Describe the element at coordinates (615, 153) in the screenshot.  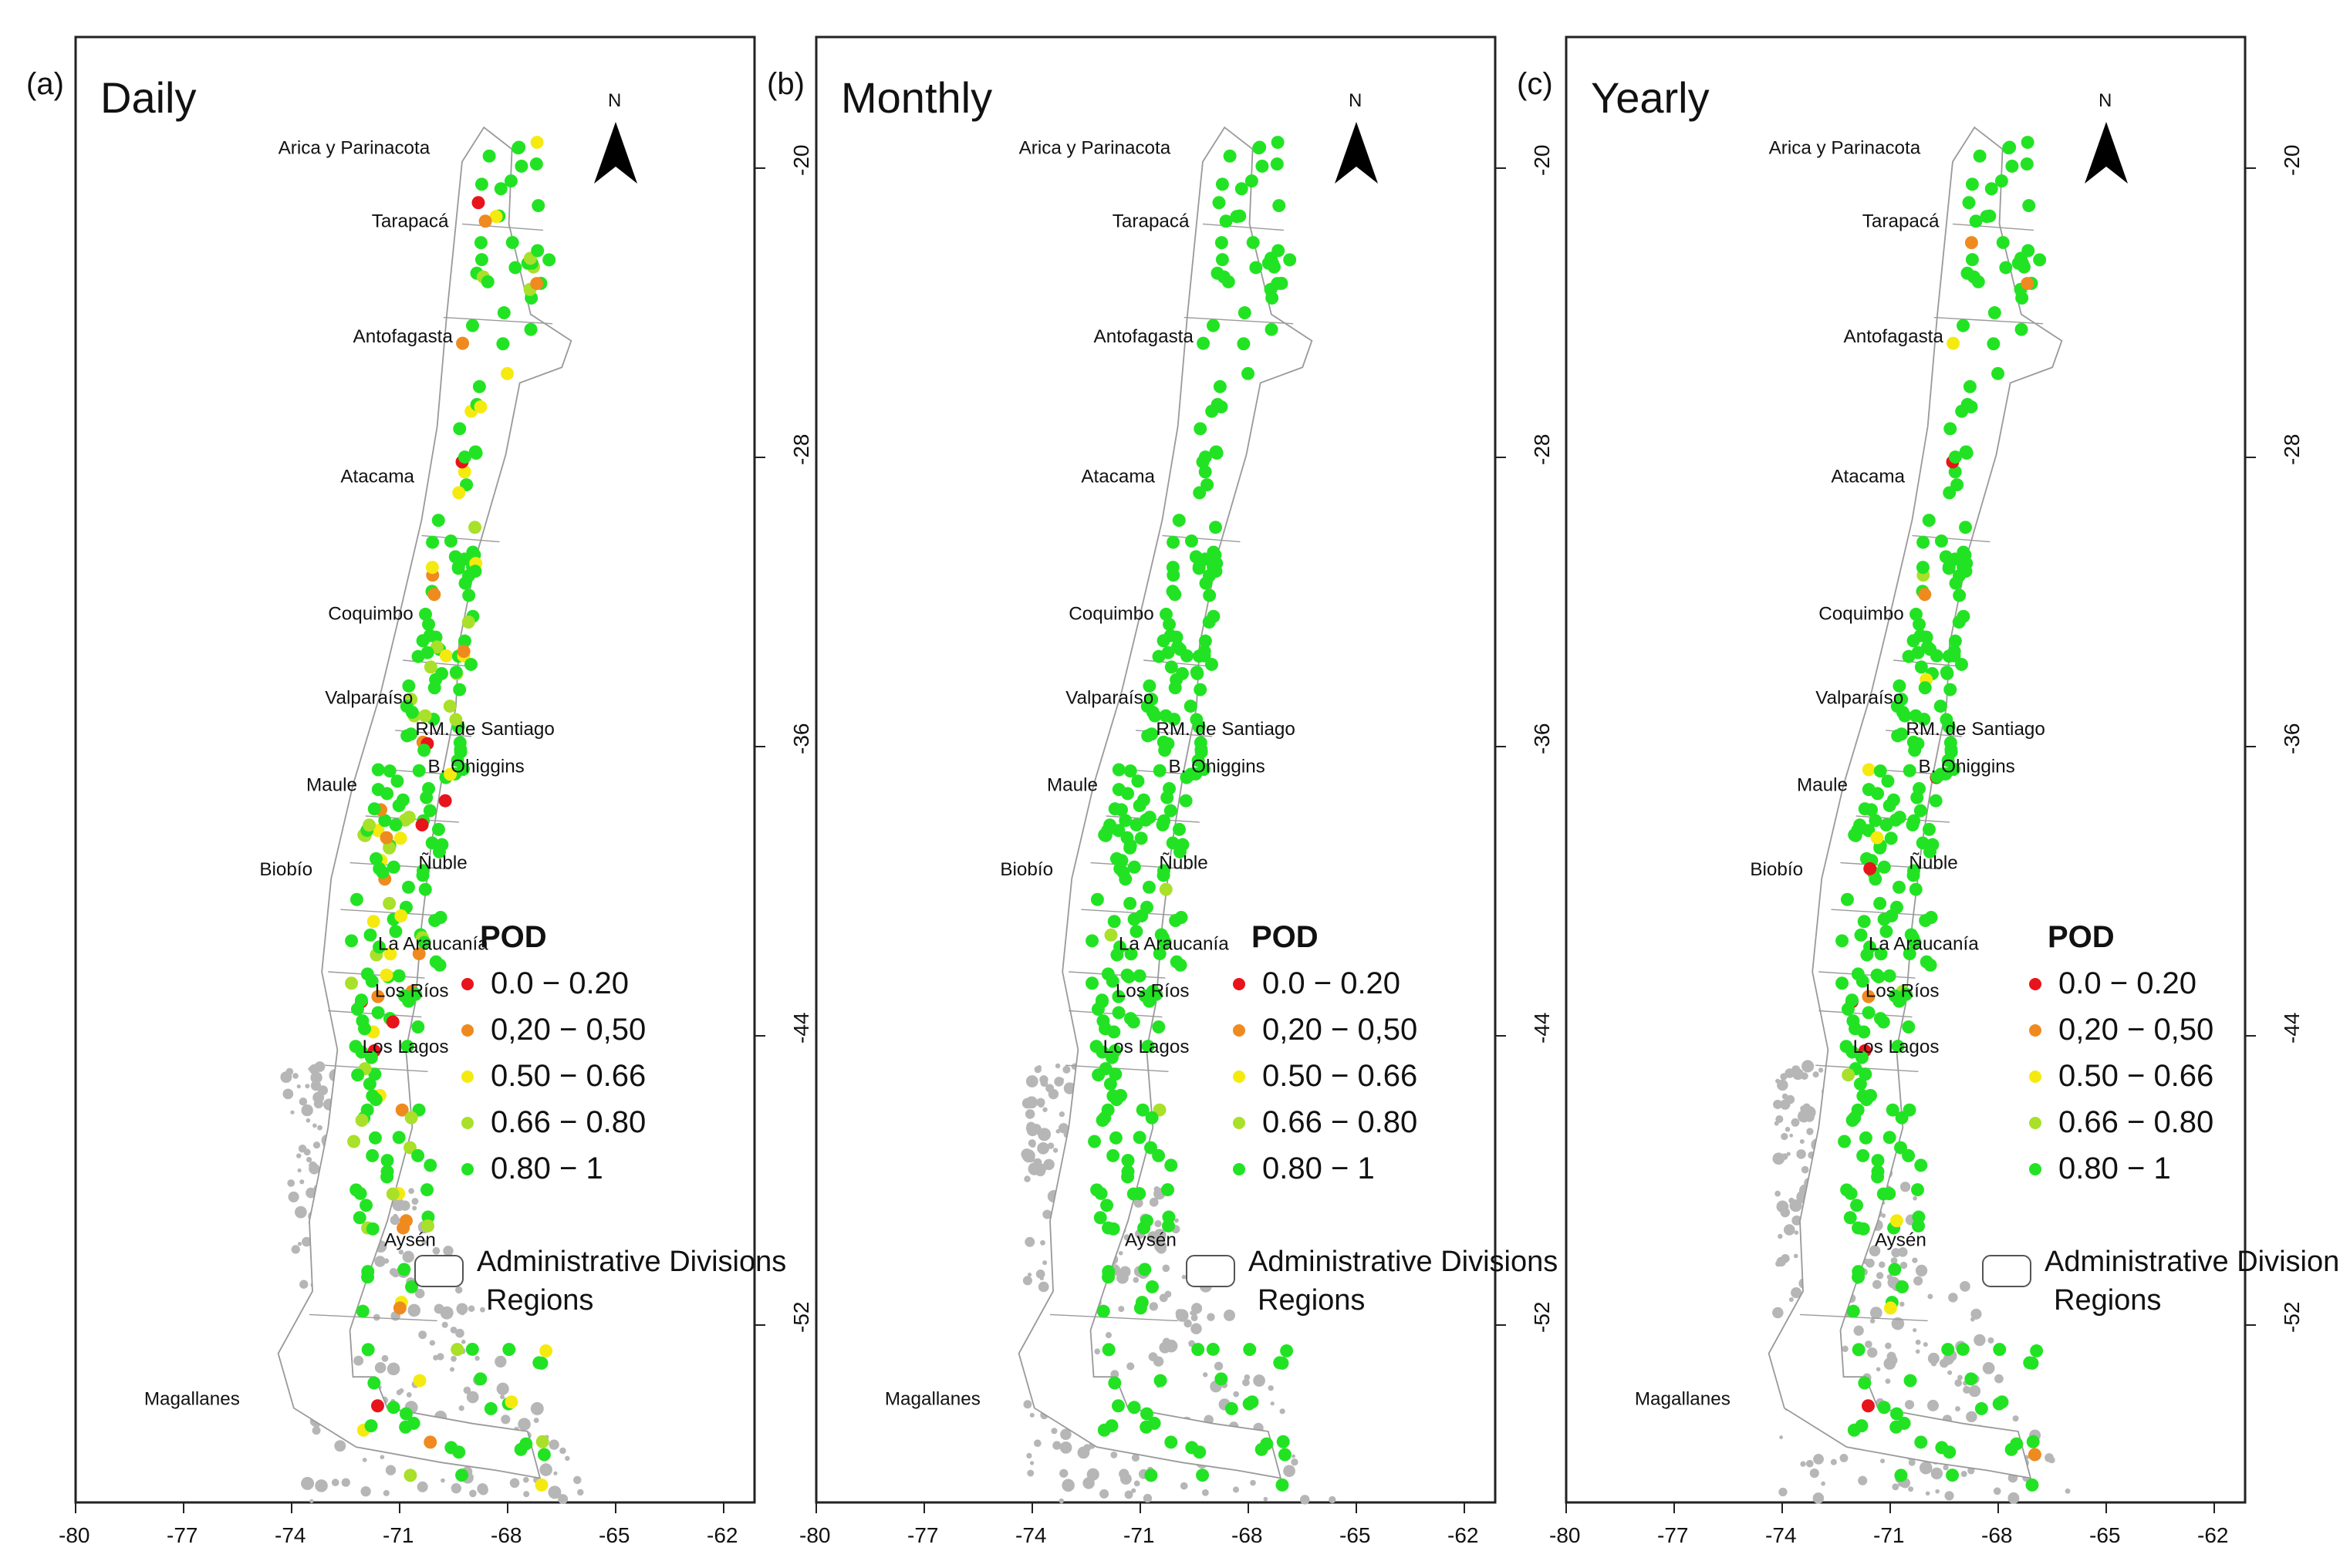
I see `north-arrow-icon` at that location.